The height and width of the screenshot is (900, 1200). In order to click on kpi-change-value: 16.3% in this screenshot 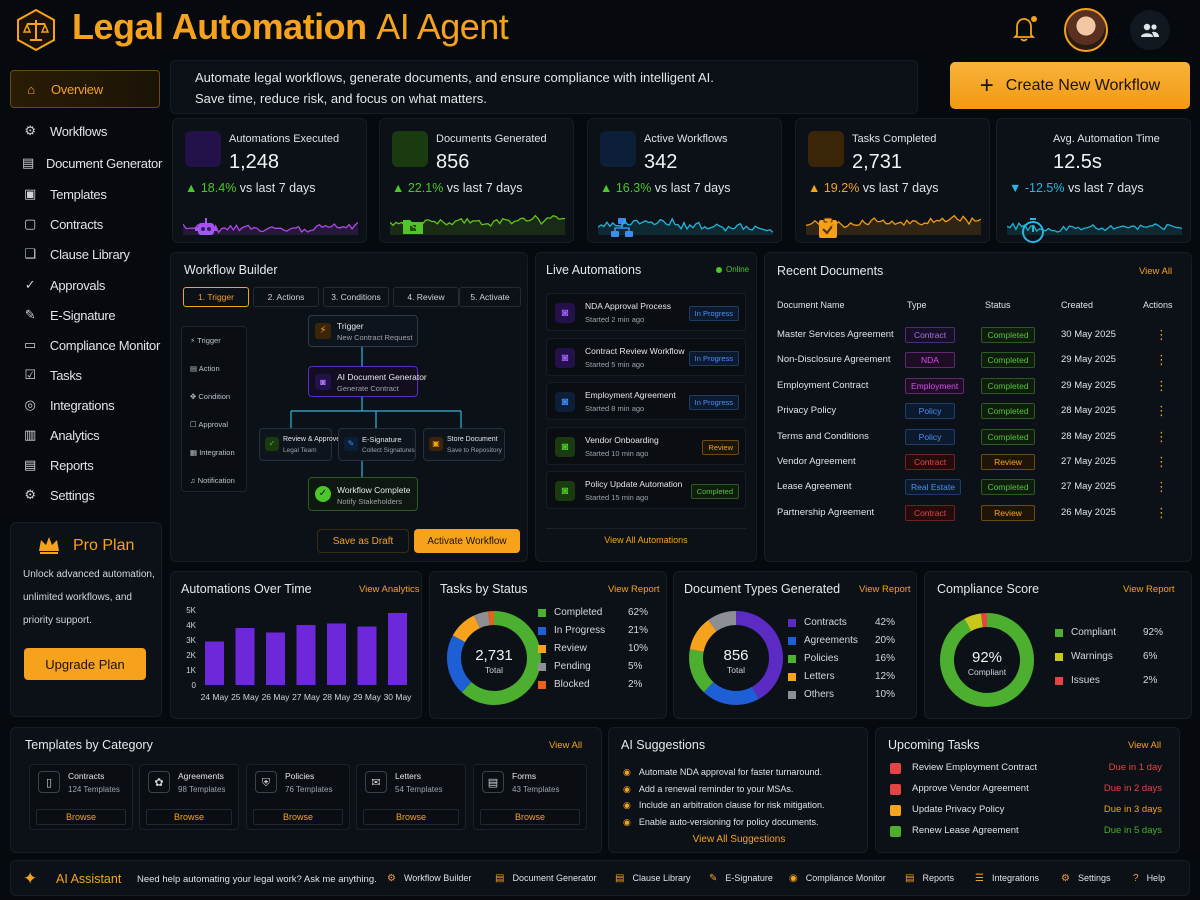, I will do `click(633, 188)`.